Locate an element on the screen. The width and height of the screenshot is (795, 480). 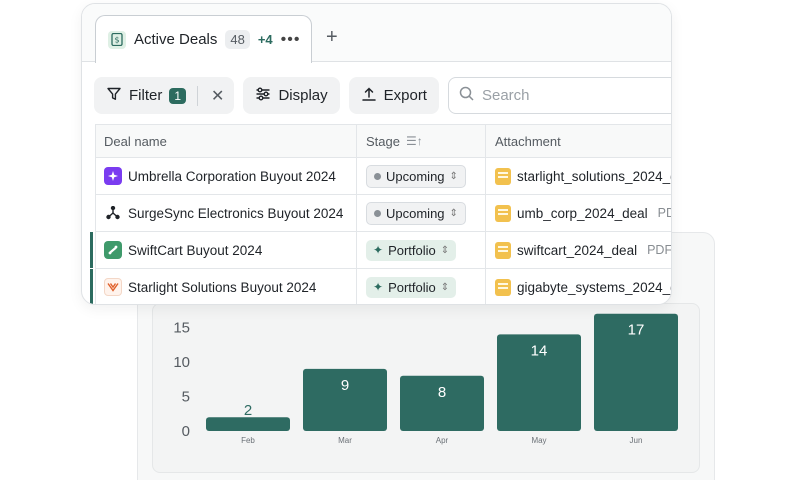
x-tick-label: Feb is located at coordinates (248, 440).